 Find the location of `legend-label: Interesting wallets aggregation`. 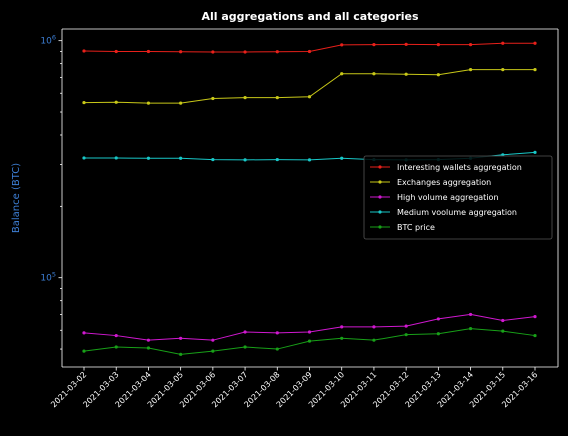

legend-label: Interesting wallets aggregation is located at coordinates (459, 167).